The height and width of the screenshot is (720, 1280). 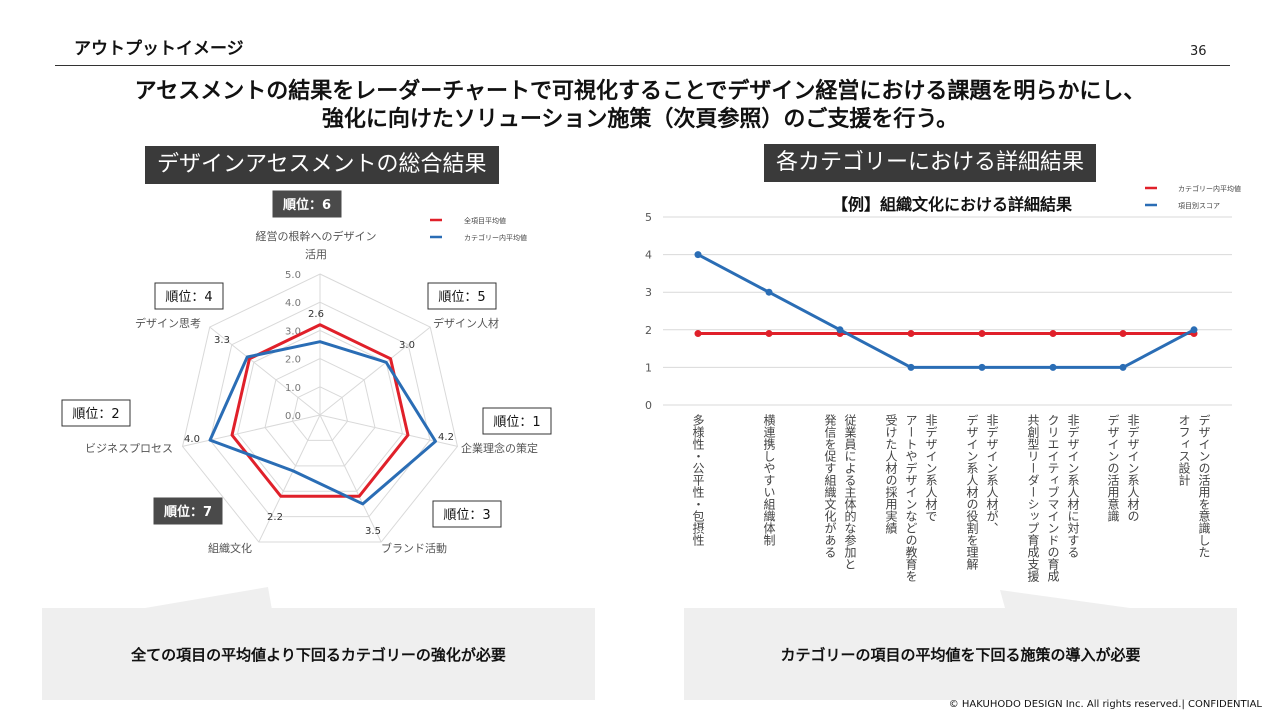 What do you see at coordinates (373, 531) in the screenshot?
I see `radar-value-label: 3.5` at bounding box center [373, 531].